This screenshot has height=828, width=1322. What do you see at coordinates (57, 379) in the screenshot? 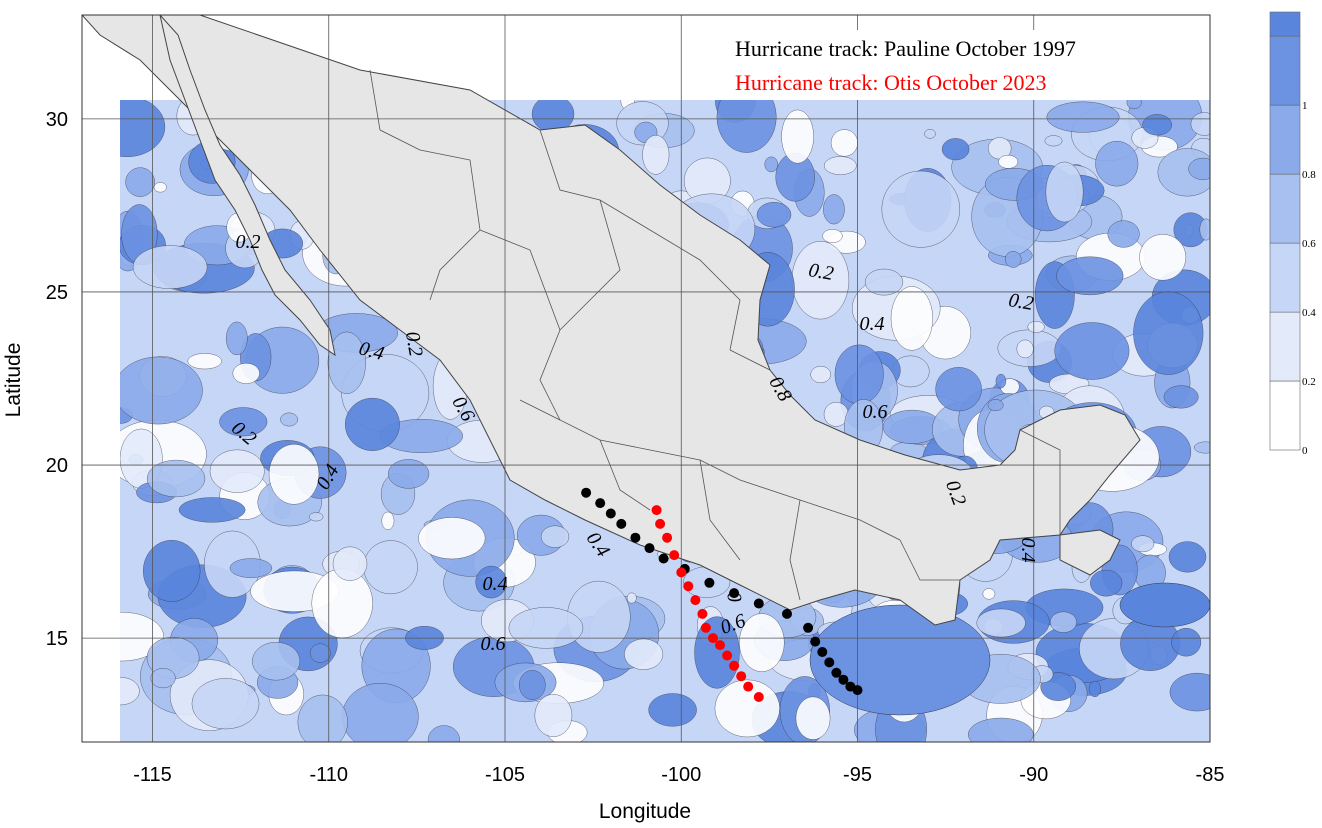
I see `y-tick-labels: 15 20 25 30` at bounding box center [57, 379].